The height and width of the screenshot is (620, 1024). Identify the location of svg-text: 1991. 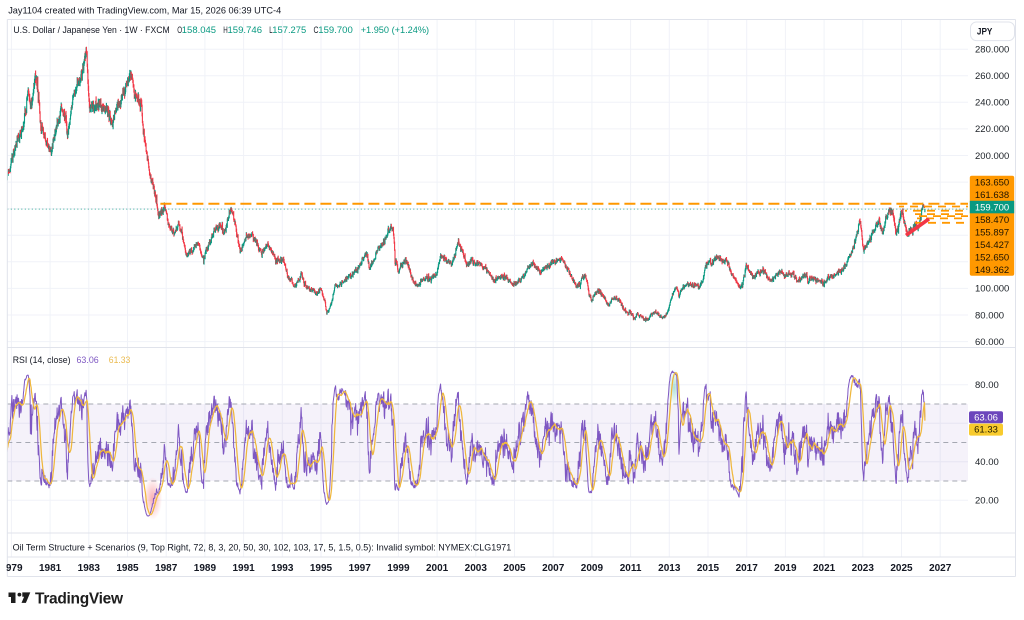
(243, 568).